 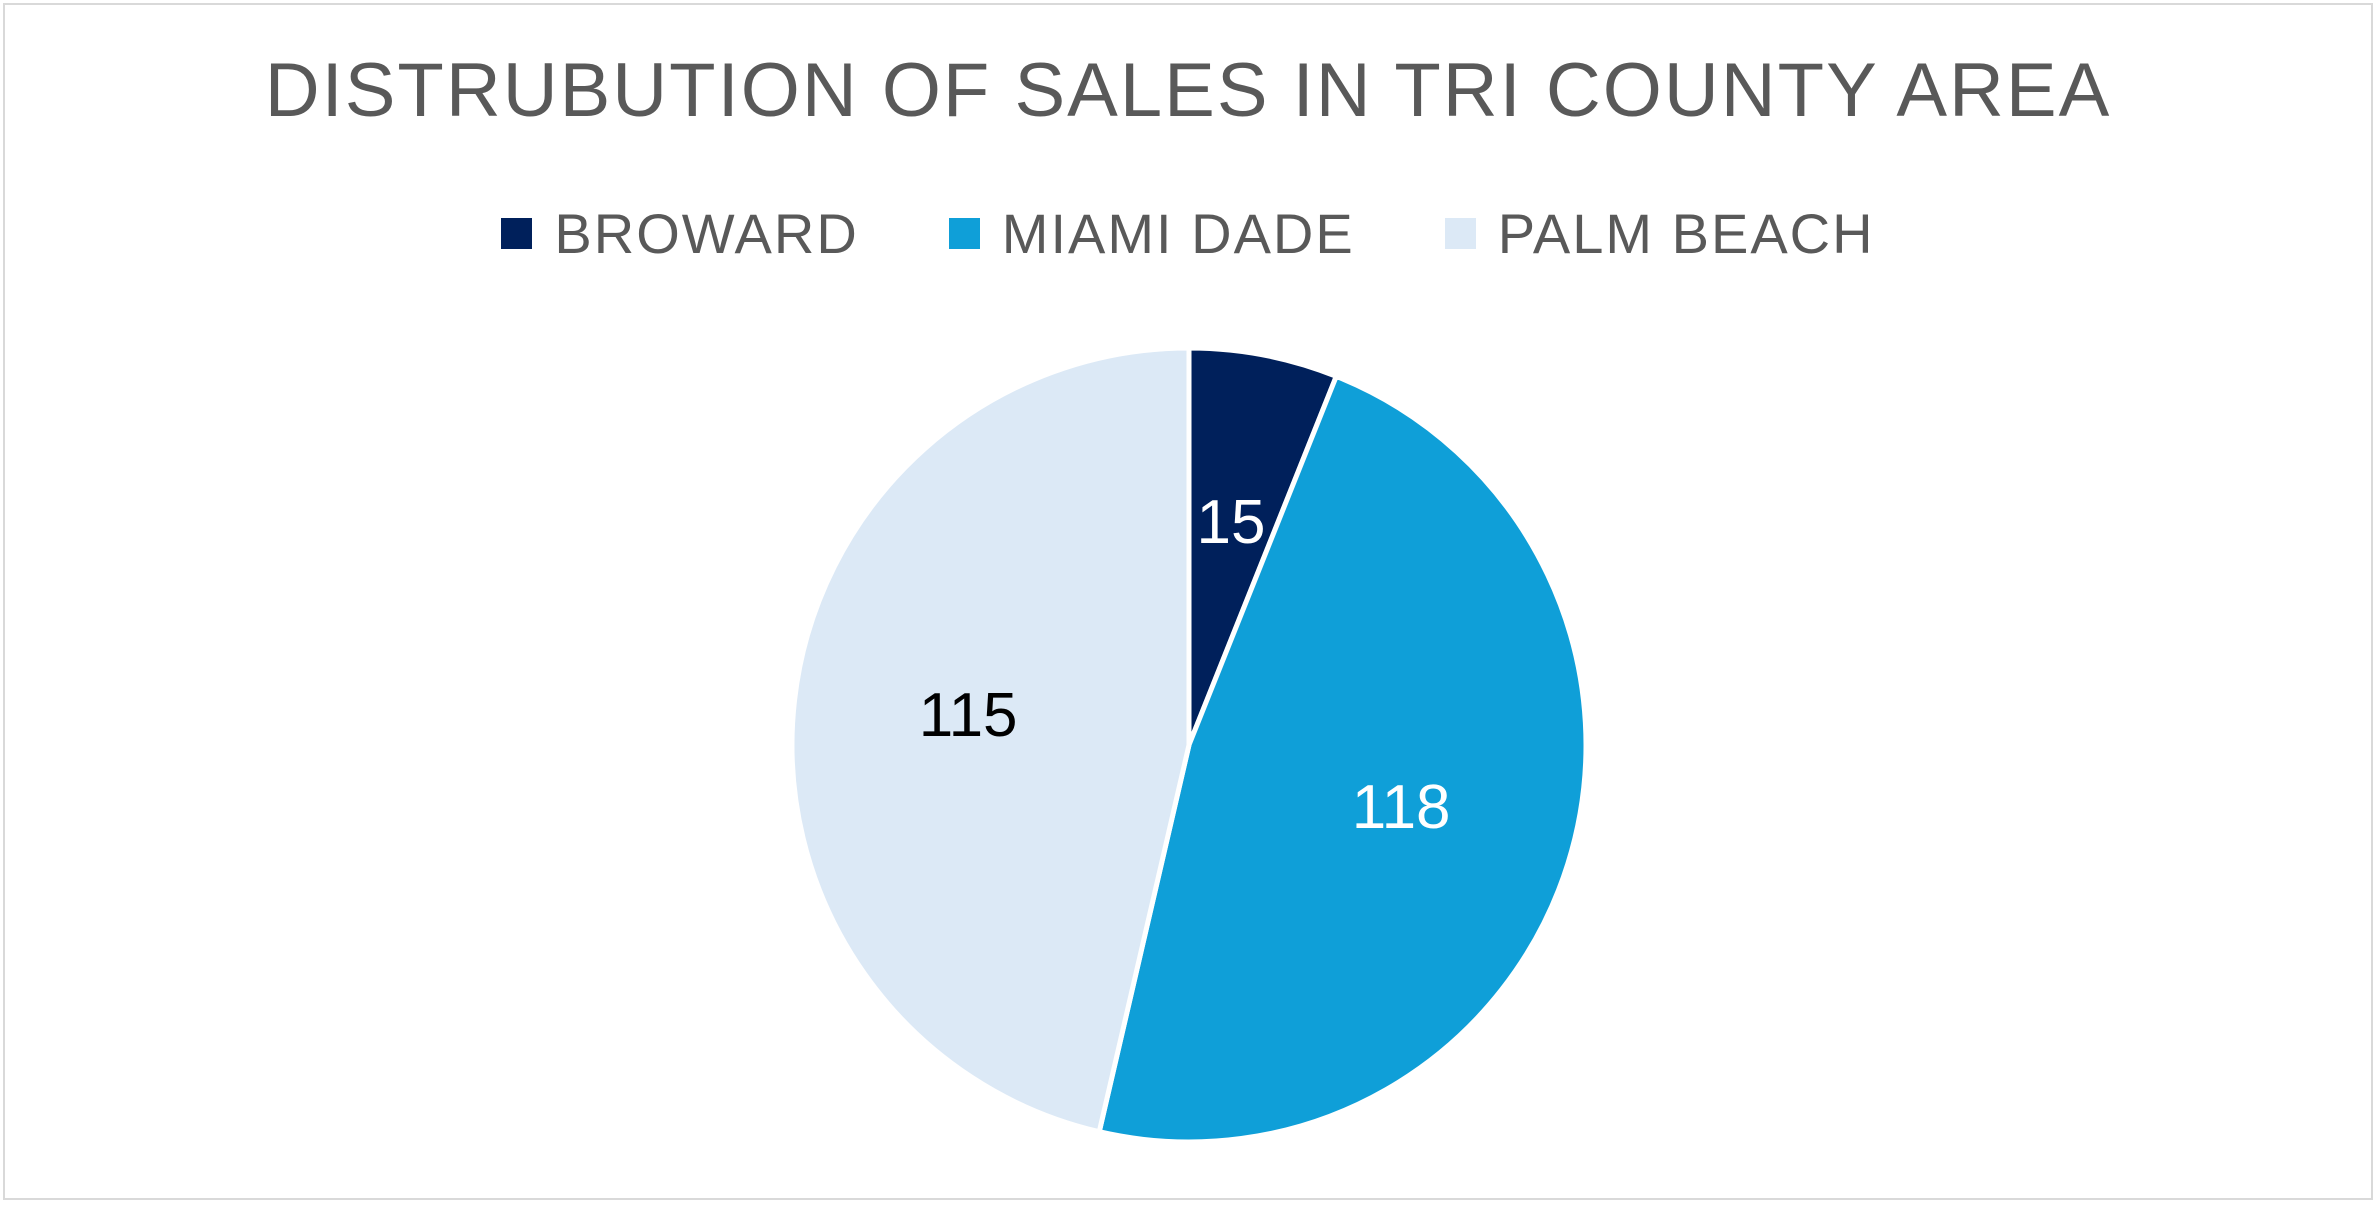 I want to click on legend-item-broward: BROWARD, so click(x=679, y=233).